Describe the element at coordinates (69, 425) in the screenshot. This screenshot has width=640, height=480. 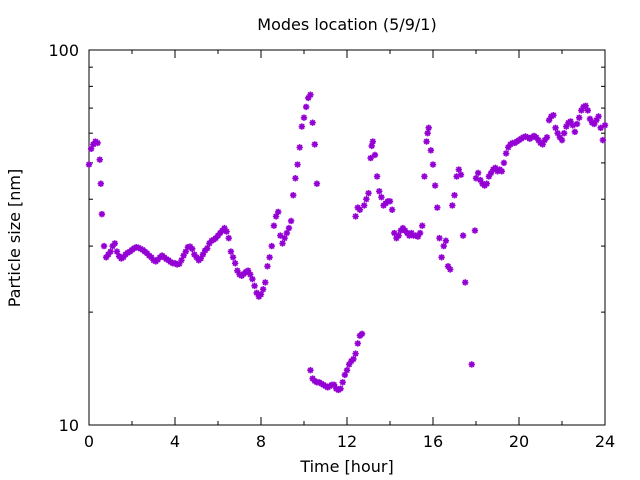
I see `y-tick-label: 10` at that location.